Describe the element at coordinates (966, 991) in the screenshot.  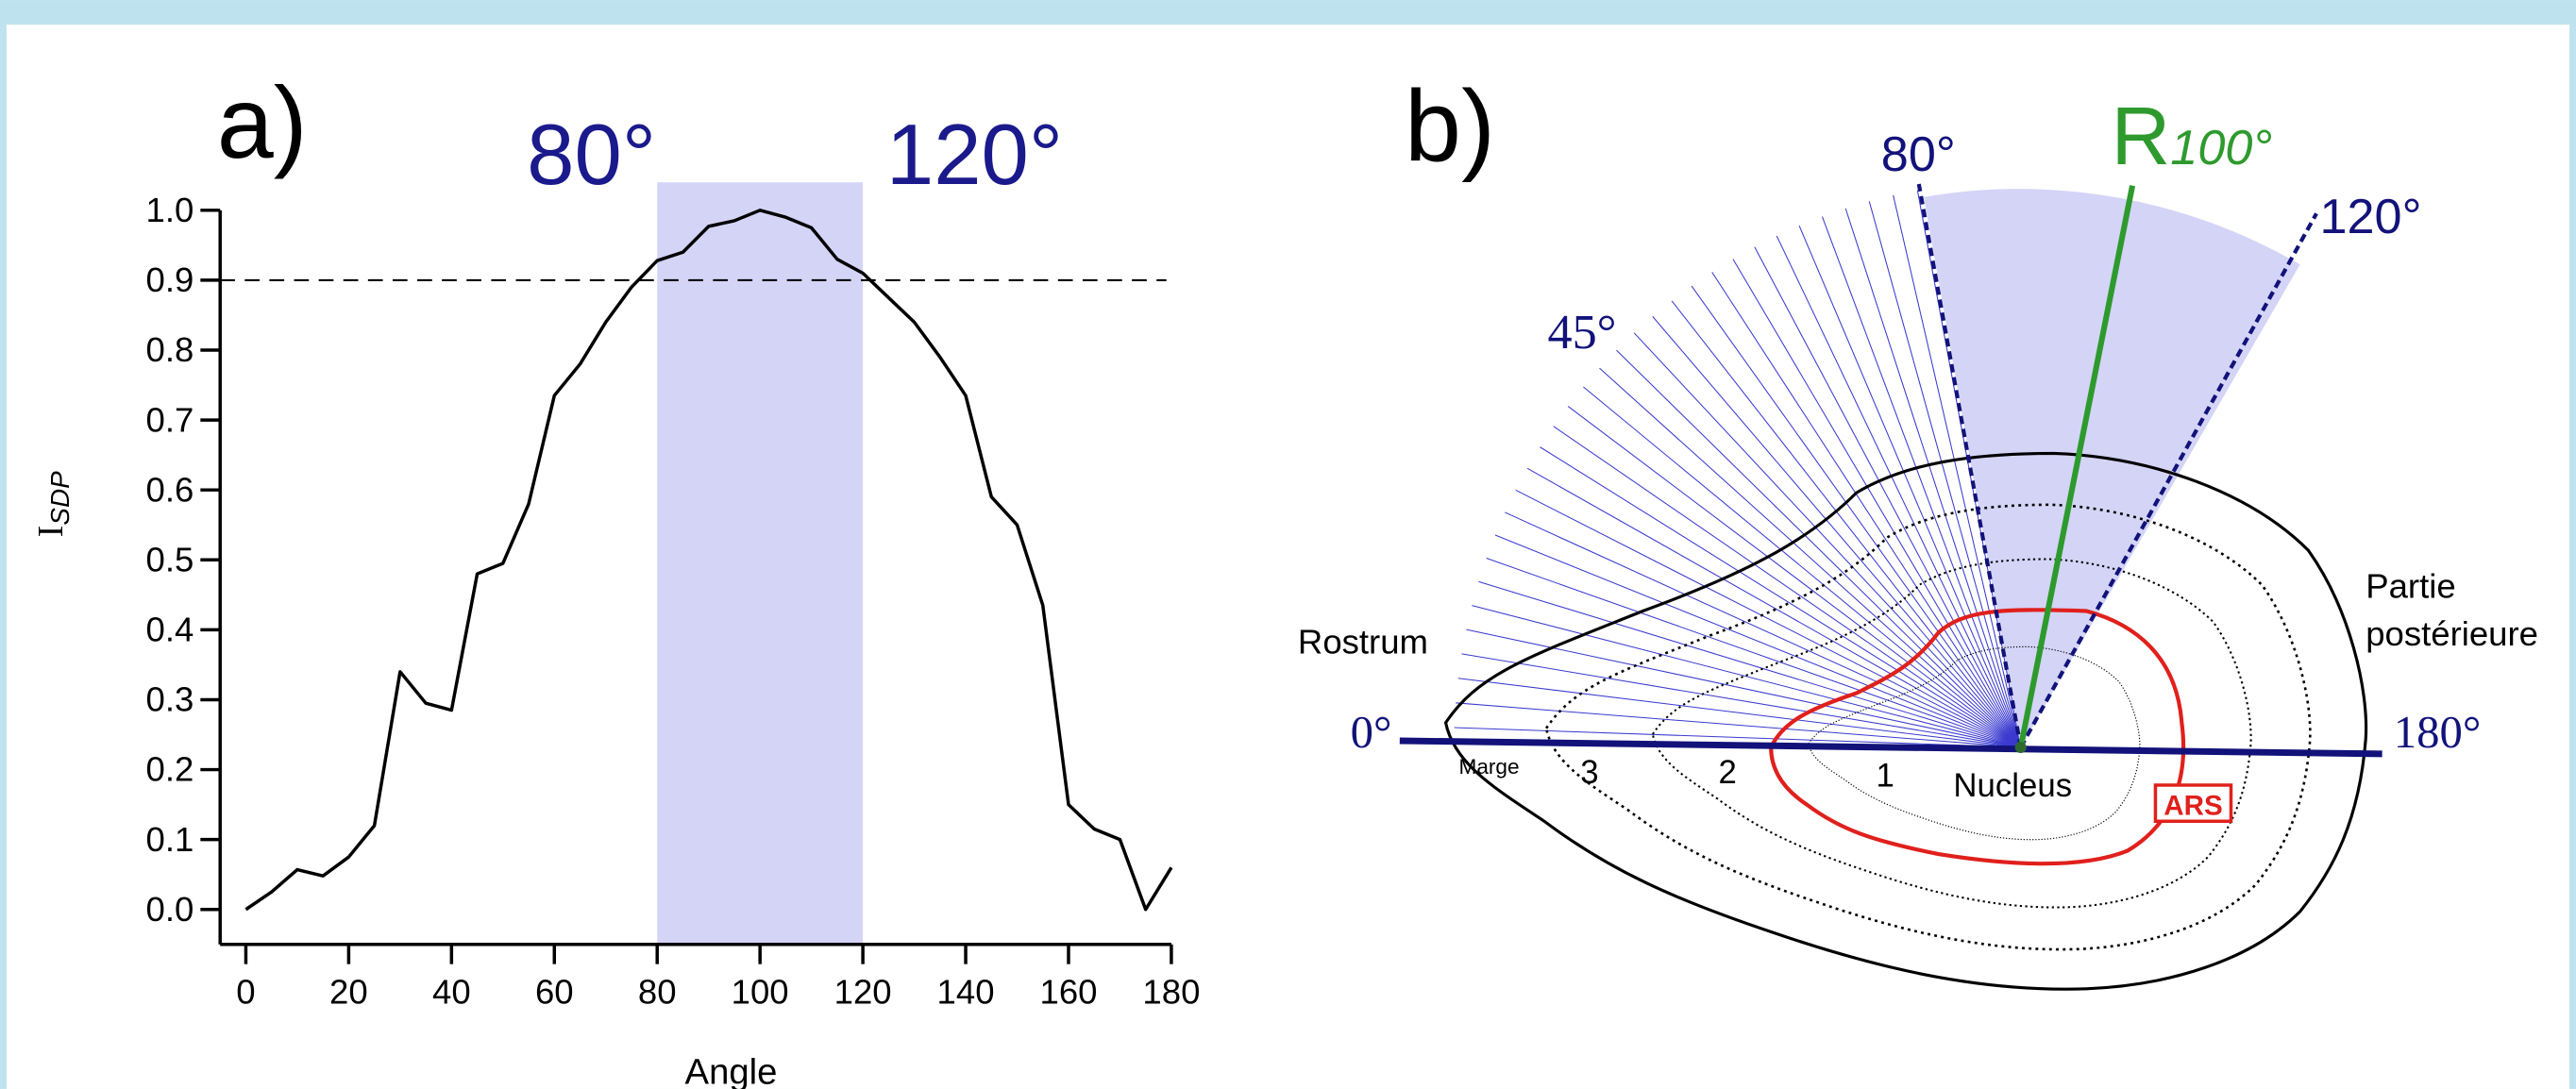
I see `x-tick-label: 140` at that location.